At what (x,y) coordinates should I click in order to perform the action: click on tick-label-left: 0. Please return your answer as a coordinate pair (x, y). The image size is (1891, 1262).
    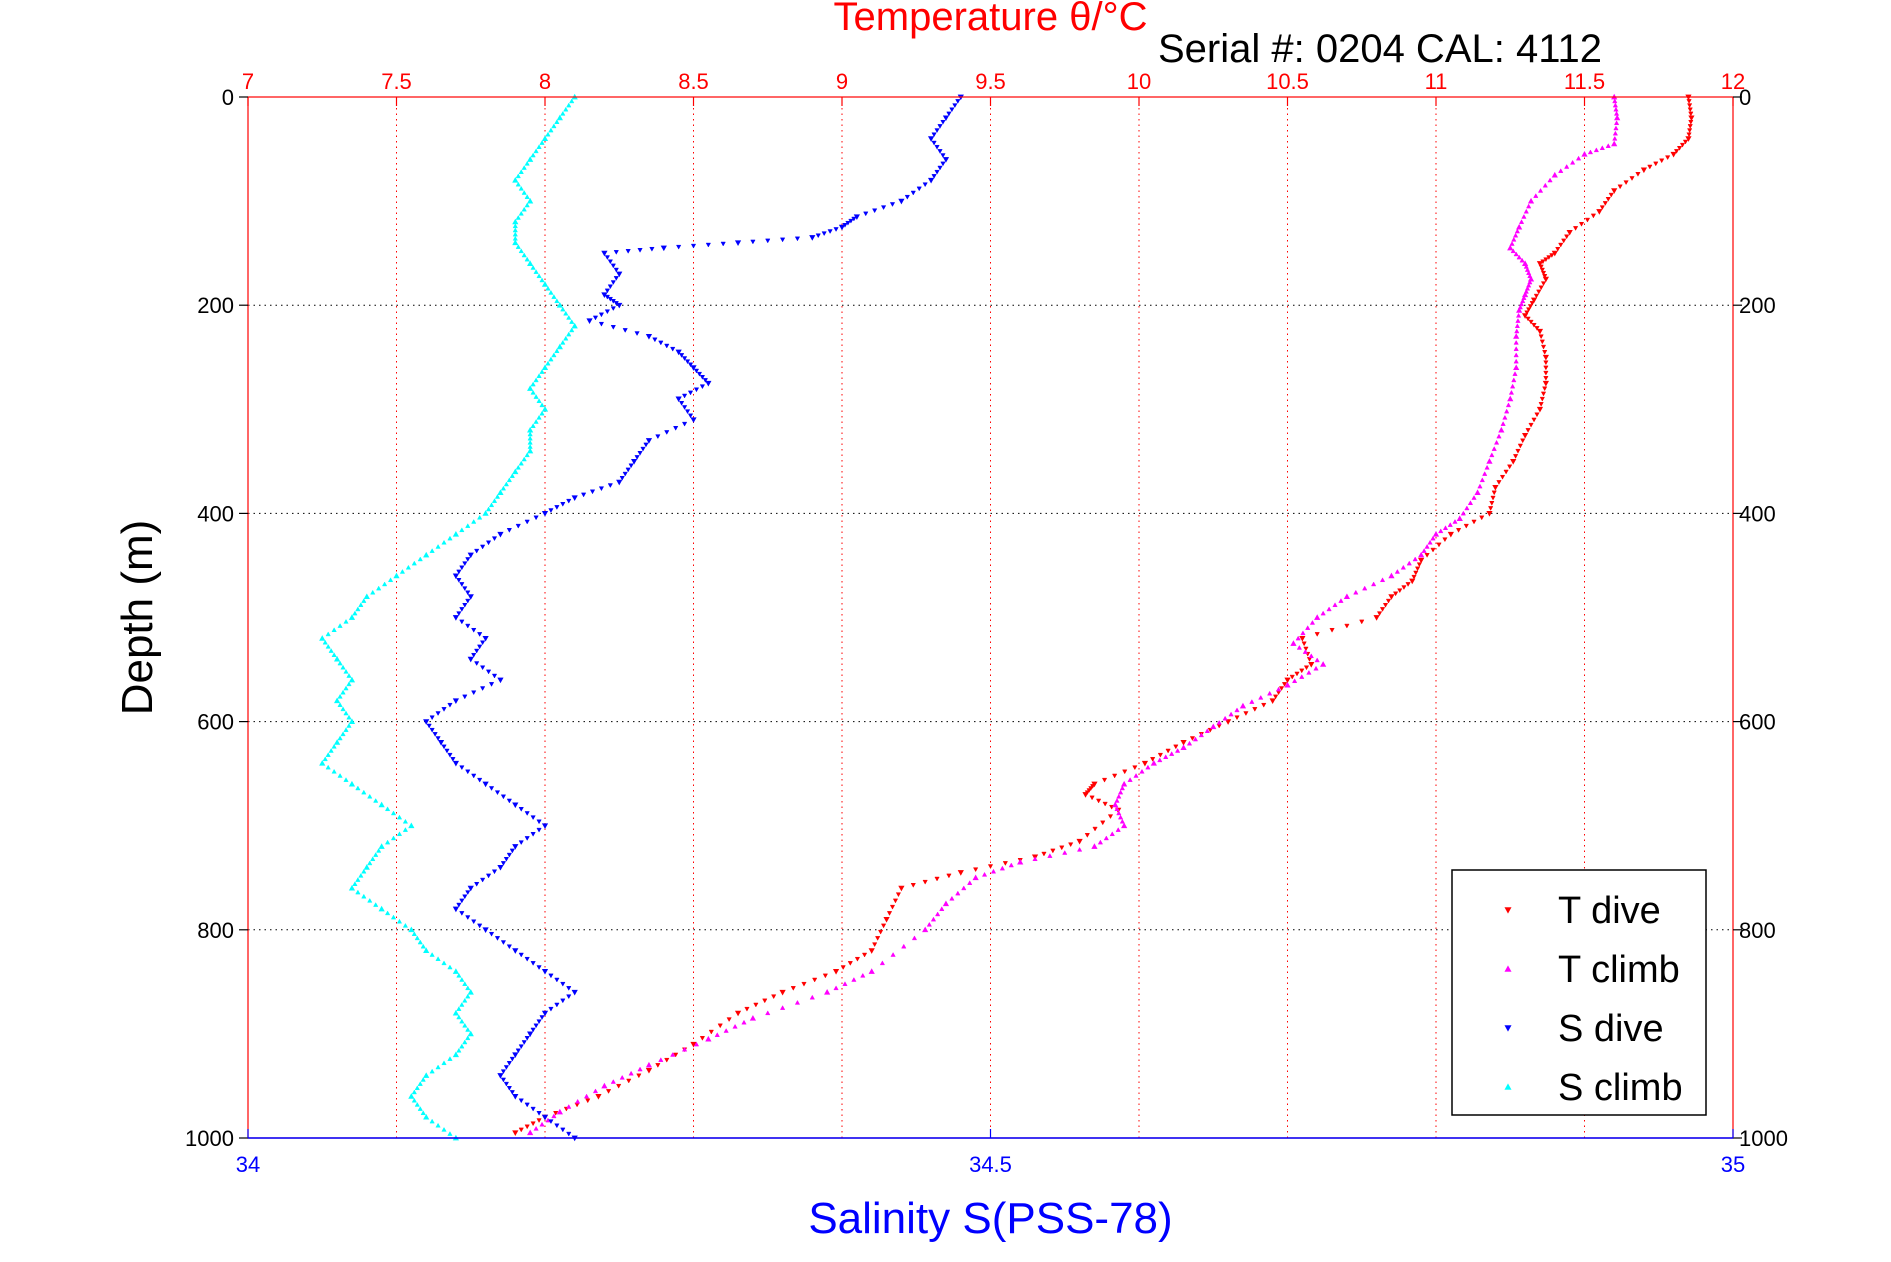
    Looking at the image, I should click on (228, 97).